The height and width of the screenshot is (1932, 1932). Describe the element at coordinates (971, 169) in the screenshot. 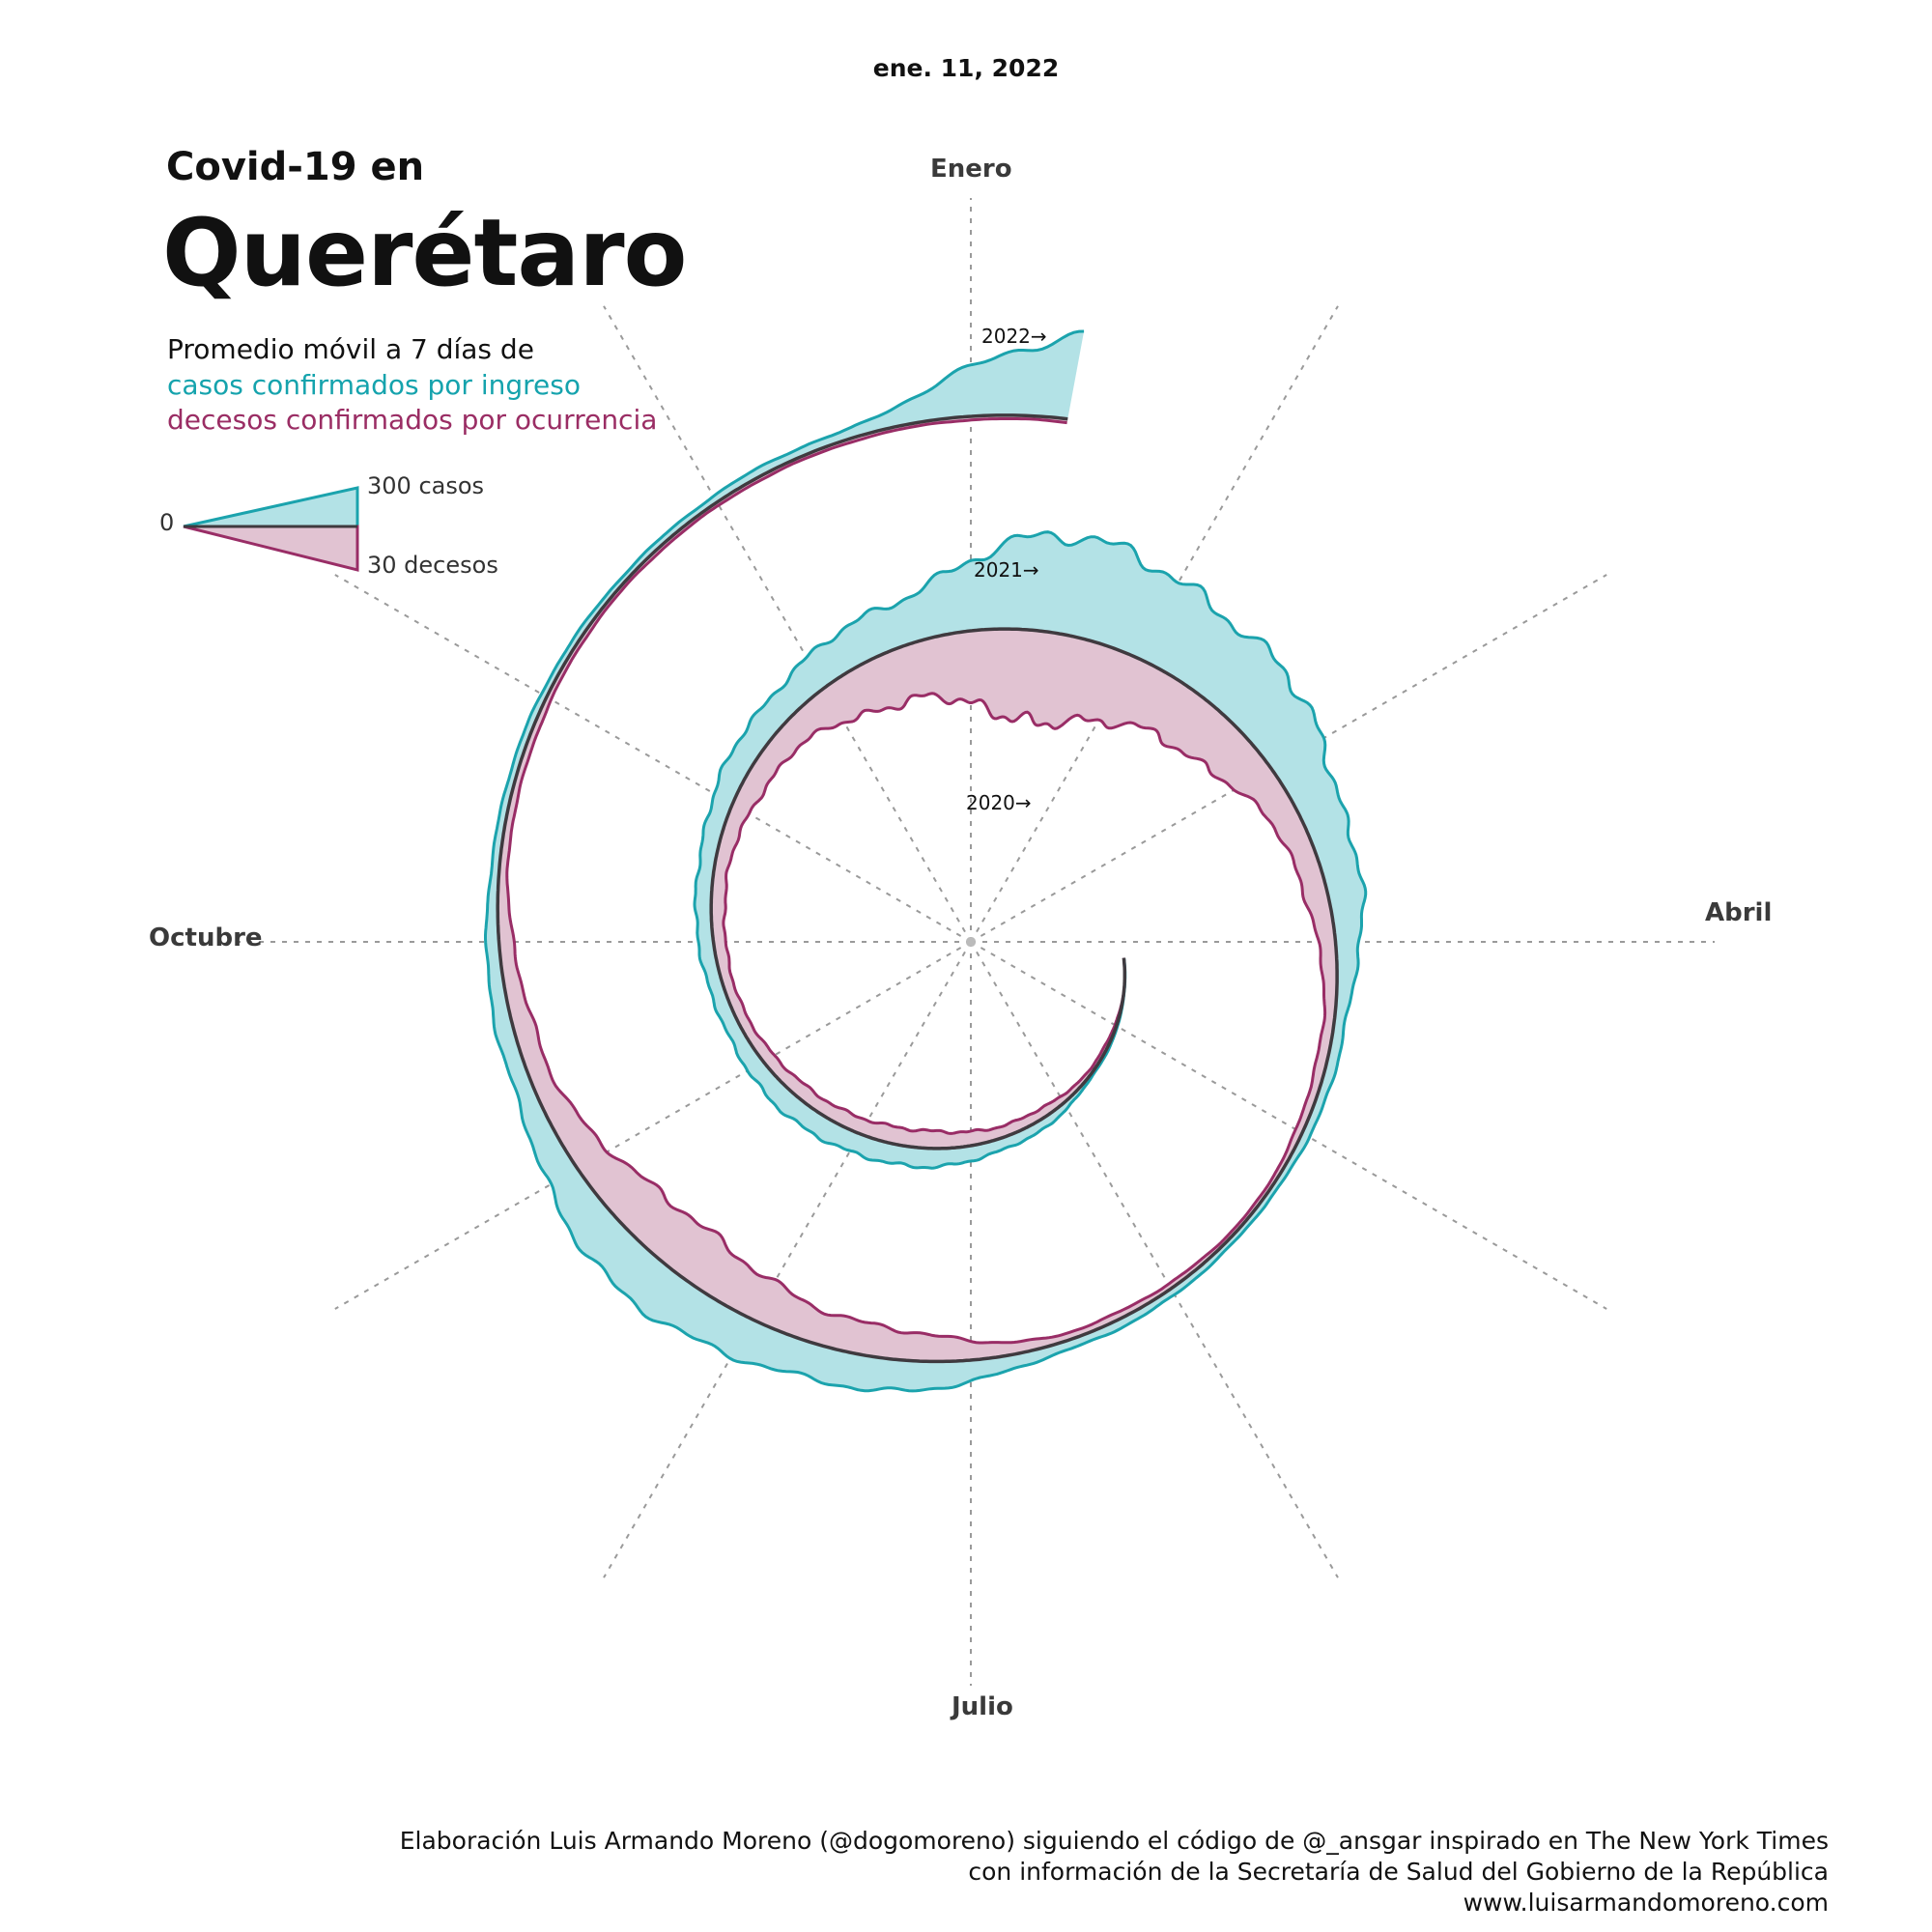

I see `month-label-enero: Enero` at that location.